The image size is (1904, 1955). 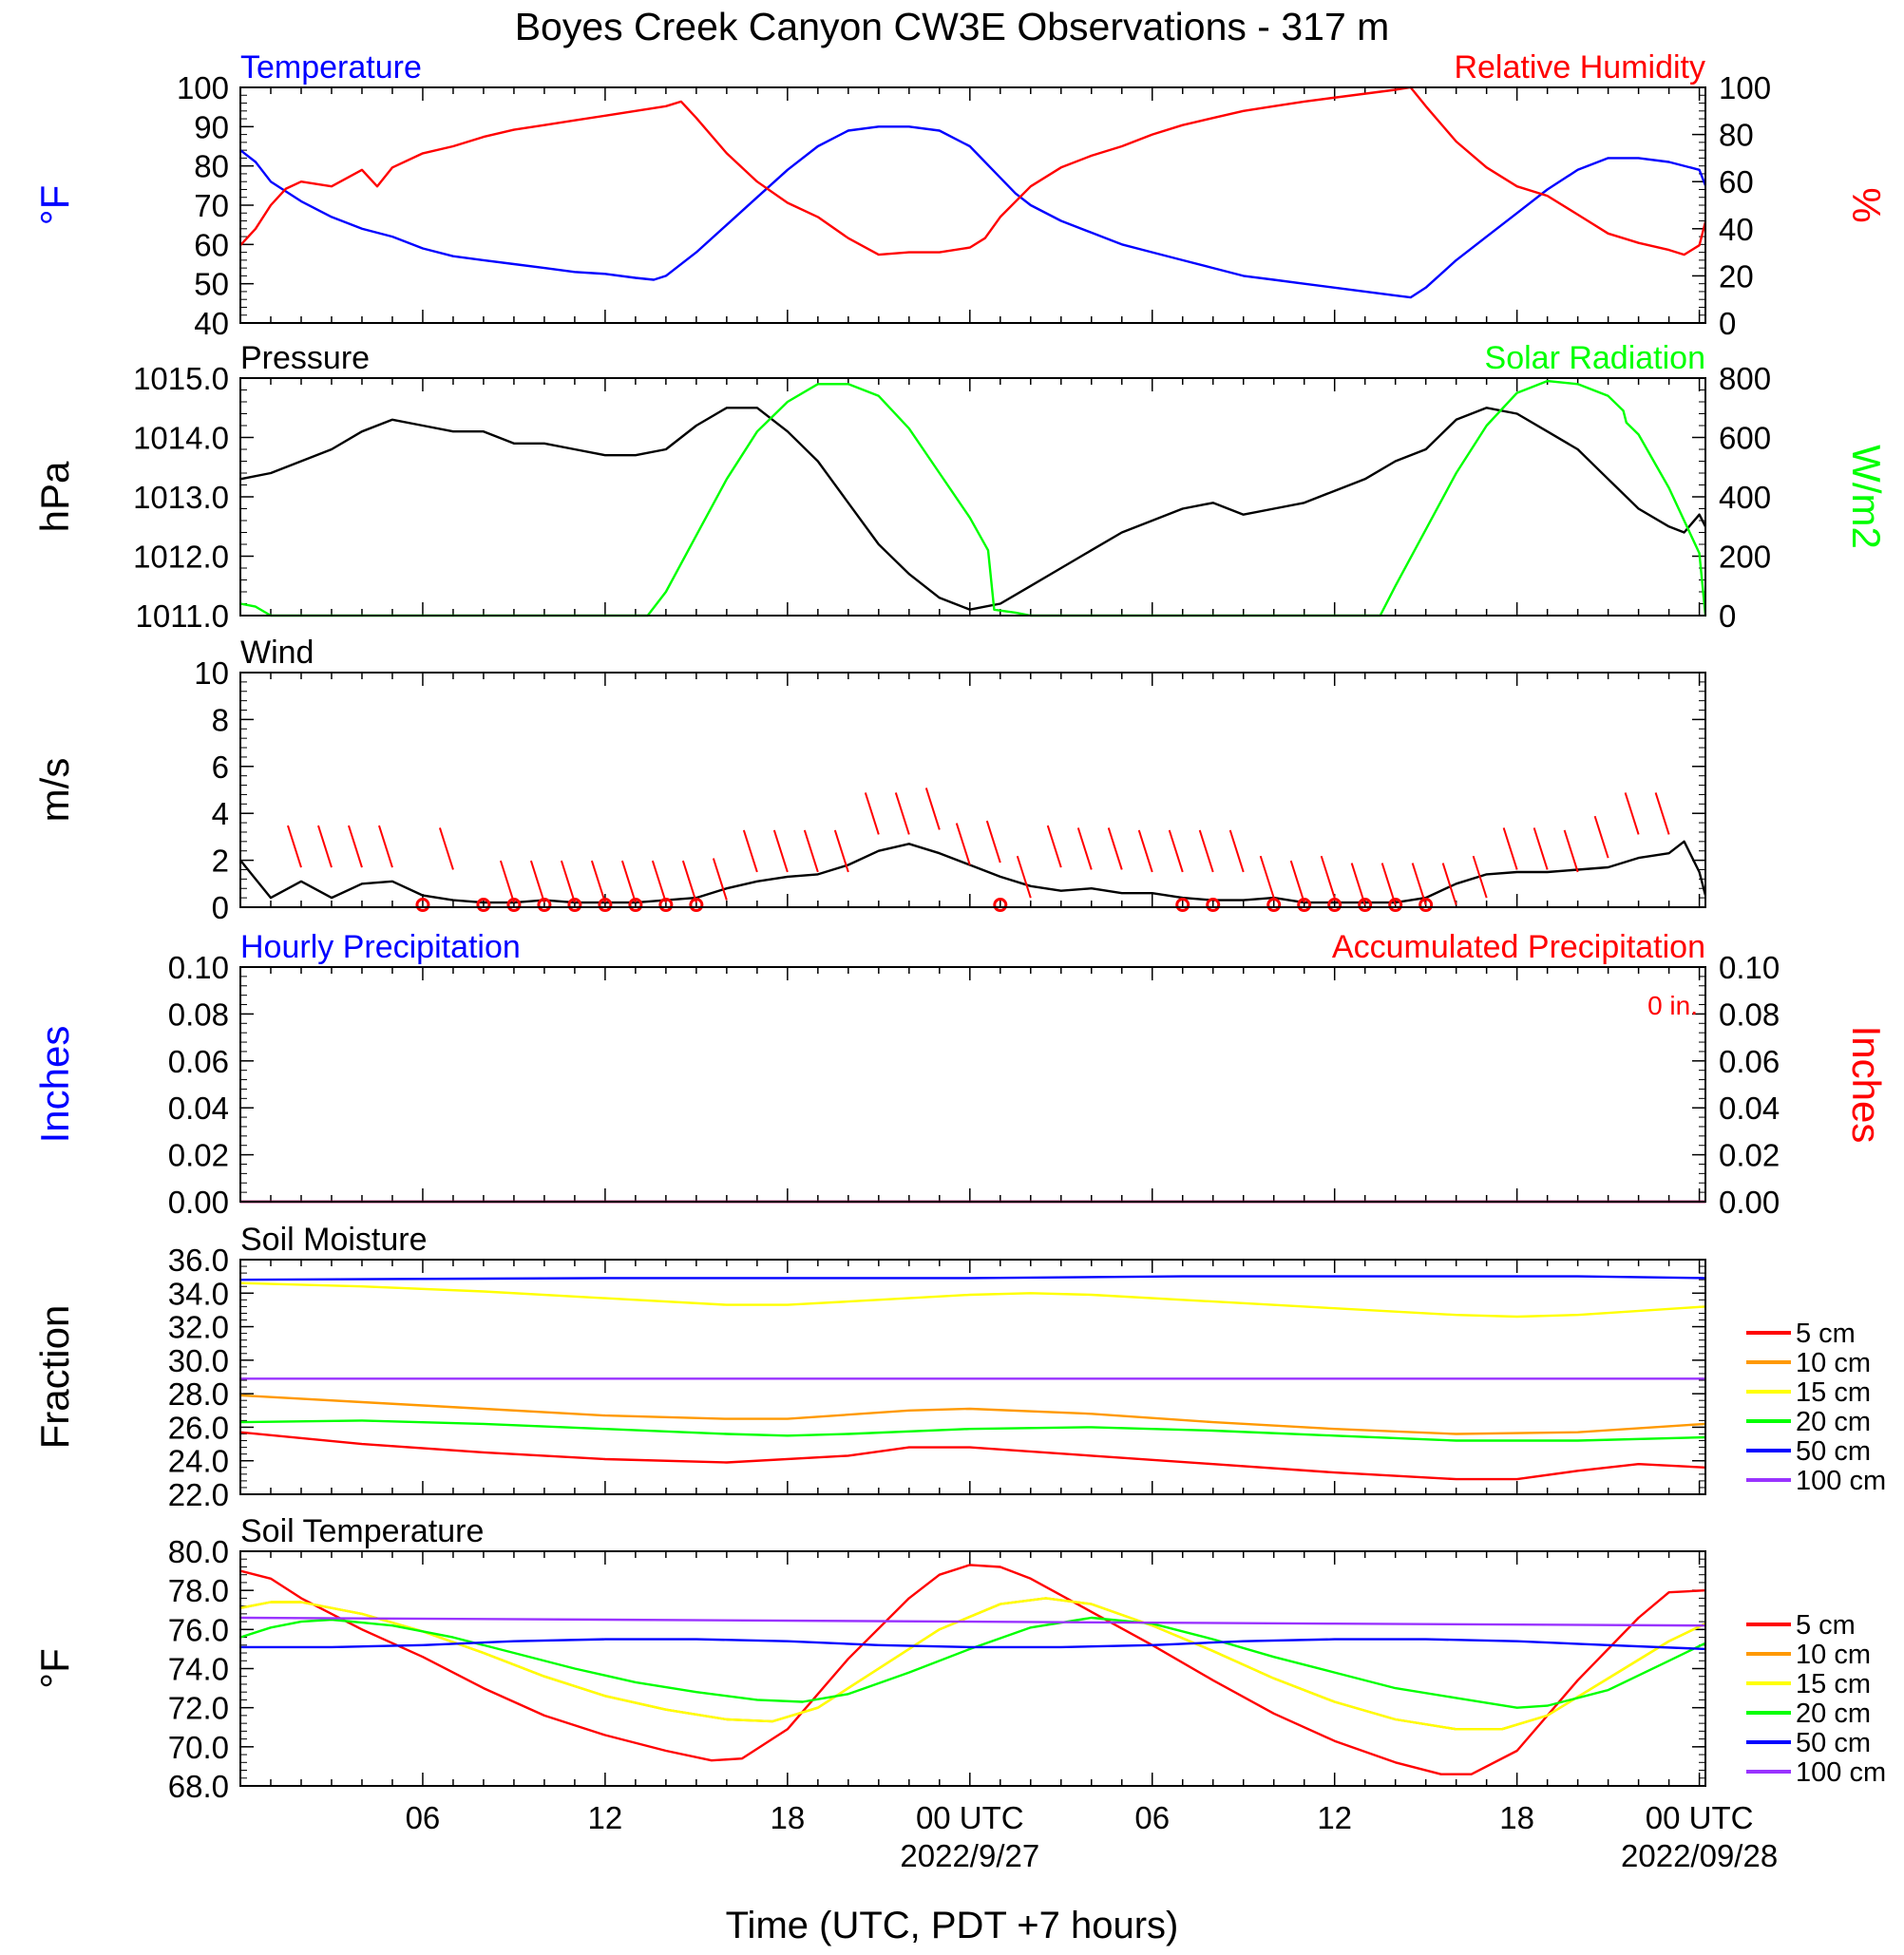 I want to click on panel-title-right: Accumulated Precipitation, so click(x=1518, y=947).